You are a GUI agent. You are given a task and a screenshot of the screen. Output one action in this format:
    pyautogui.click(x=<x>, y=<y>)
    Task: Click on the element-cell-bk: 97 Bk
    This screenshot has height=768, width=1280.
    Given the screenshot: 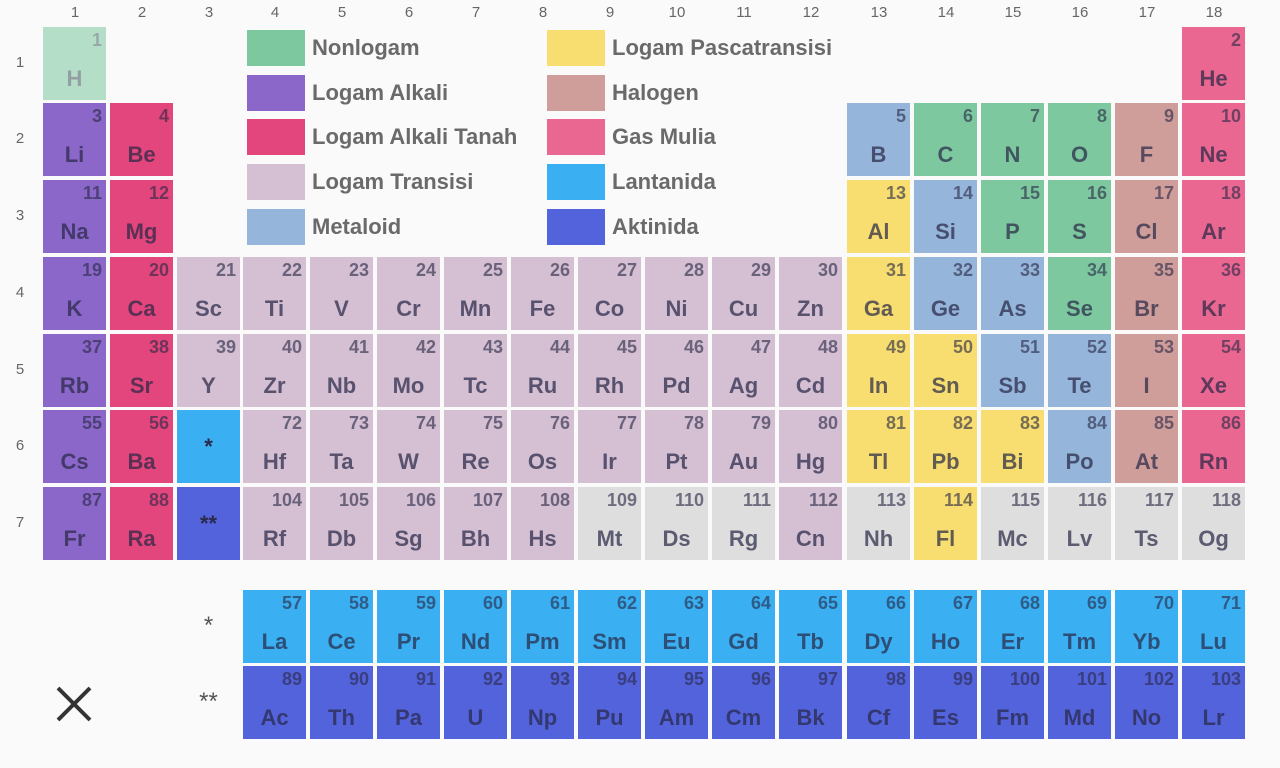 What is the action you would take?
    pyautogui.click(x=810, y=702)
    